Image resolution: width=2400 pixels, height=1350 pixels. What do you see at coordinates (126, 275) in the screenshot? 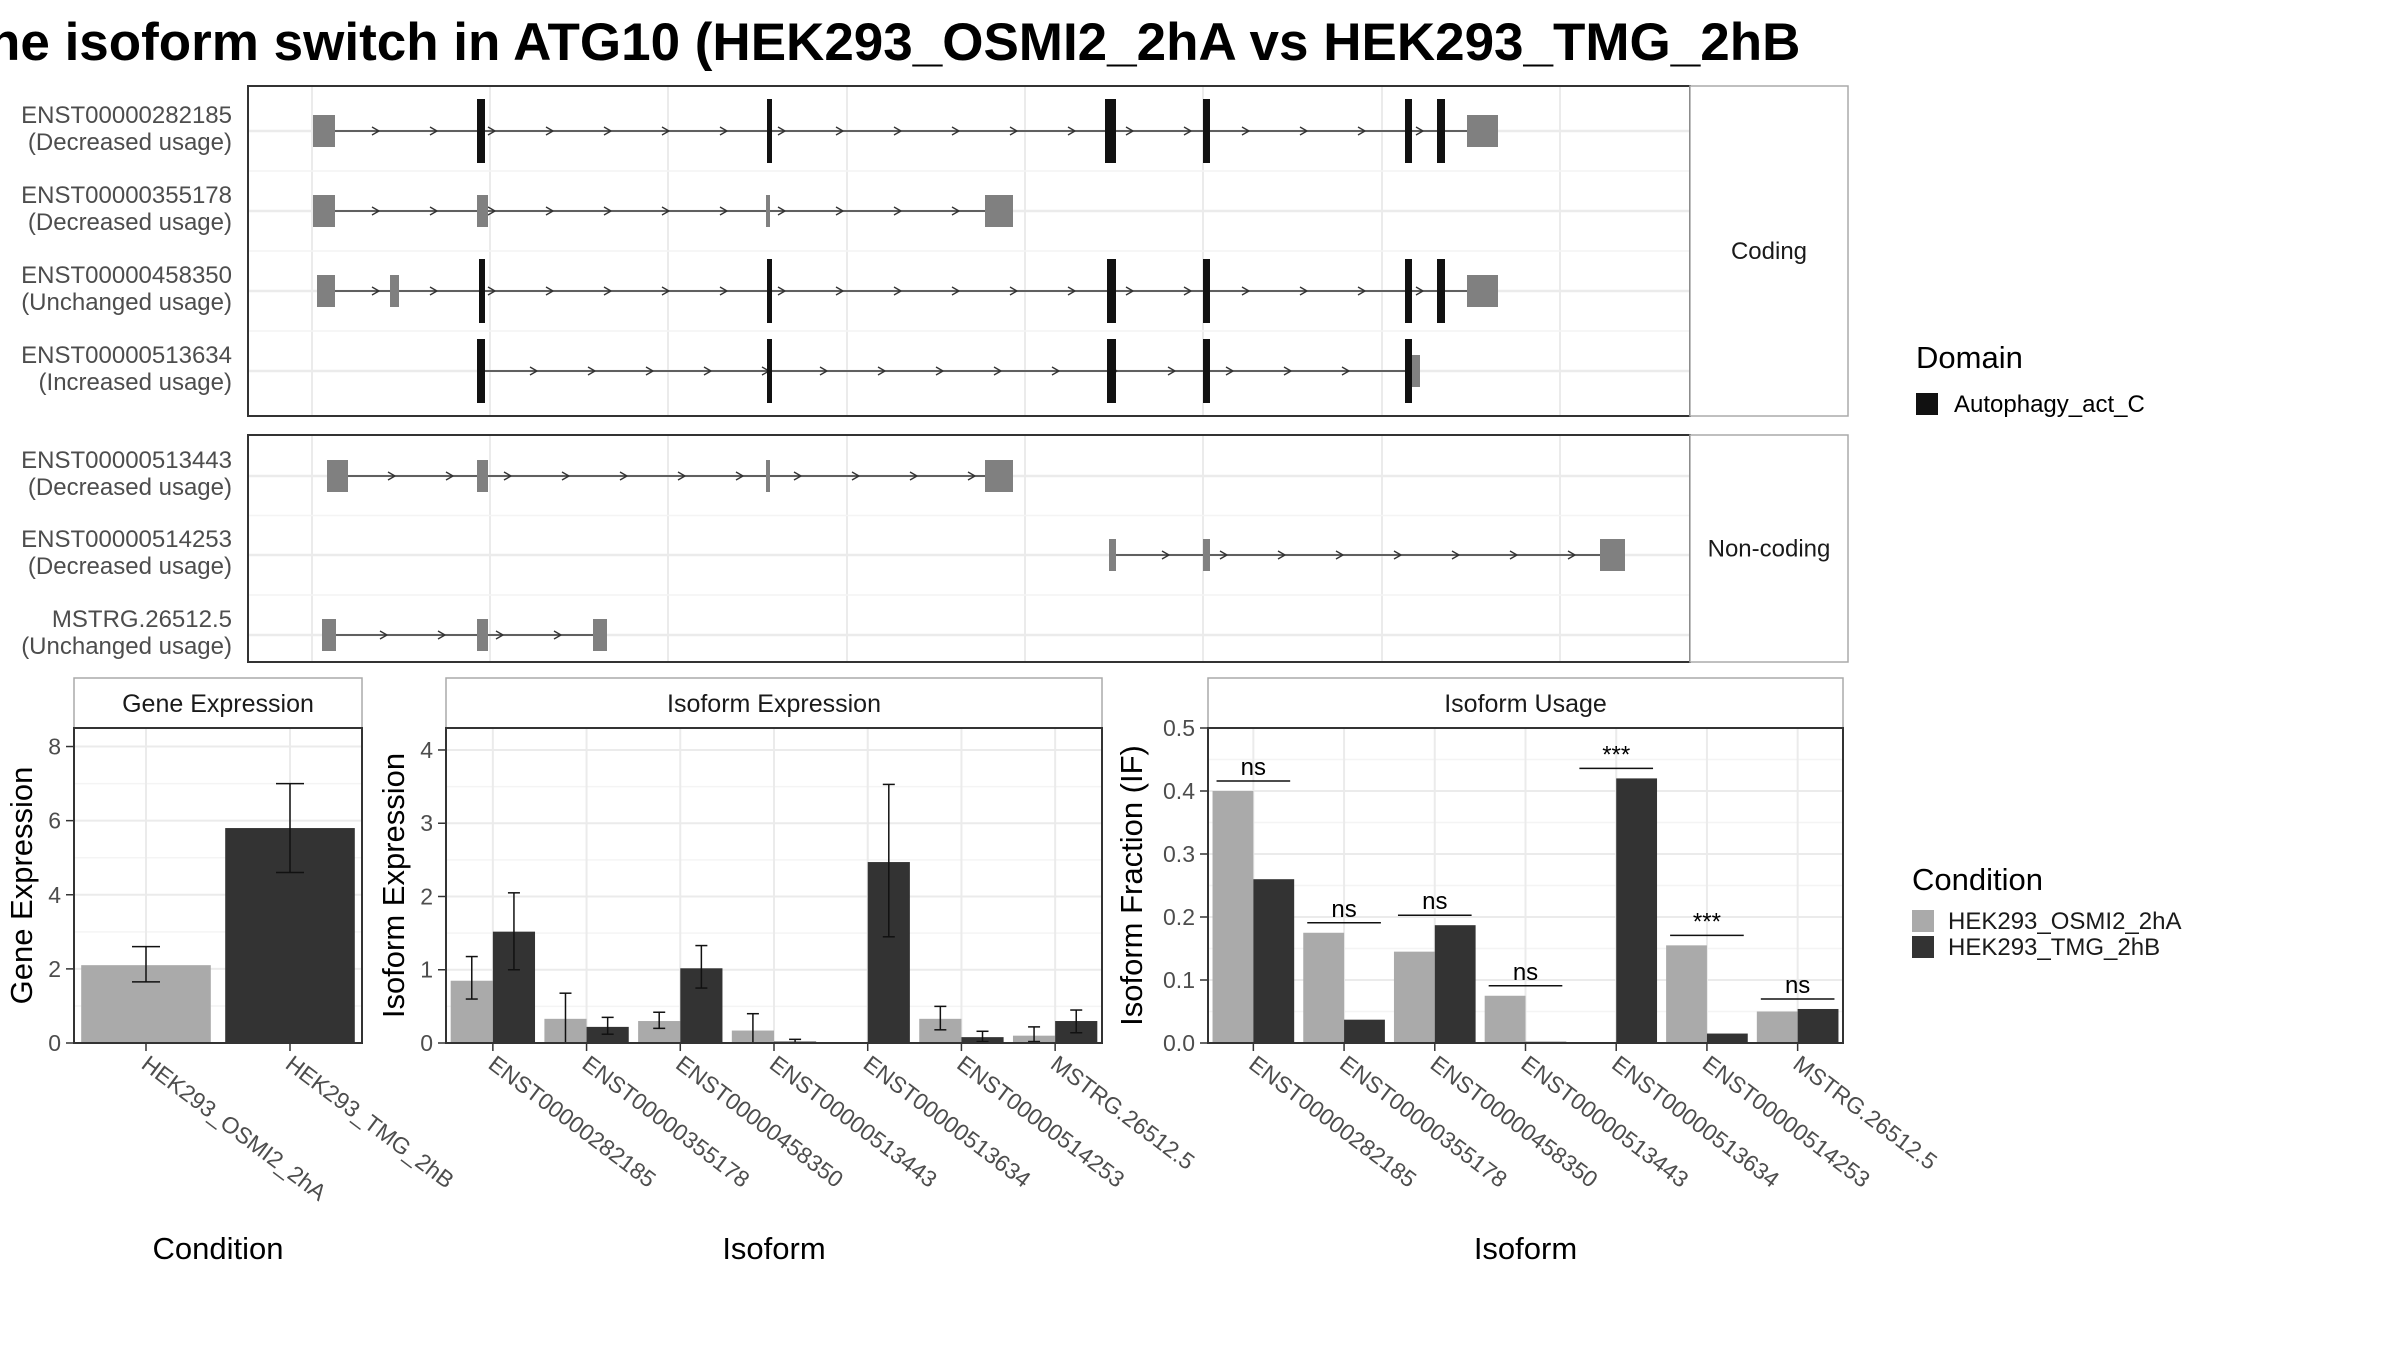
I see `transcript-id-label: ENST00000458350` at bounding box center [126, 275].